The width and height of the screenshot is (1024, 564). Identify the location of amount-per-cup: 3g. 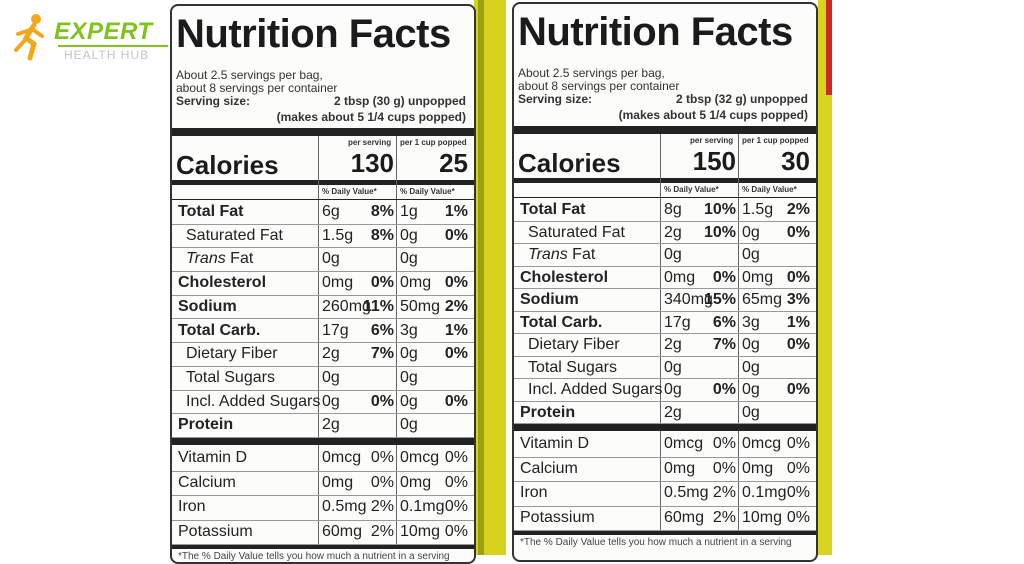
(751, 322).